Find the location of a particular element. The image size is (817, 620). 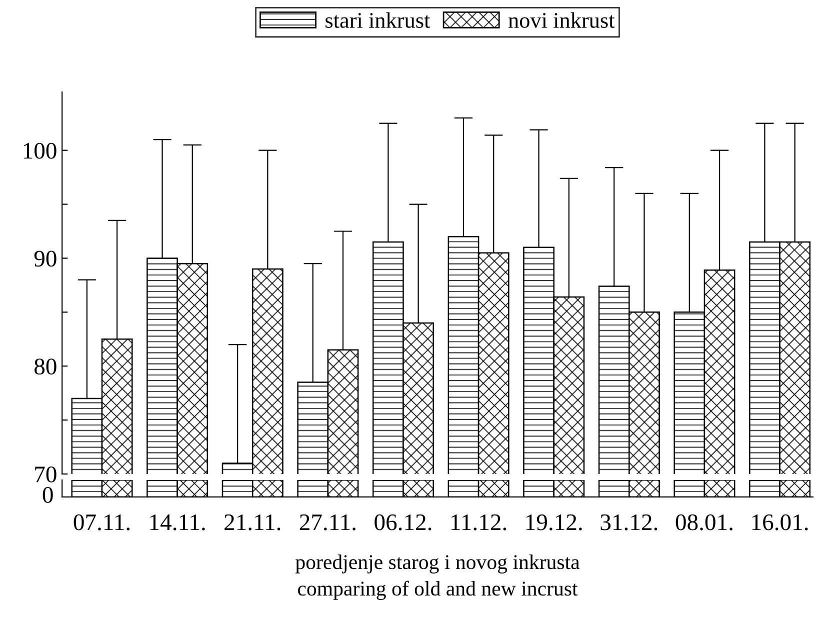

y-tick-label: 80 is located at coordinates (45, 366).